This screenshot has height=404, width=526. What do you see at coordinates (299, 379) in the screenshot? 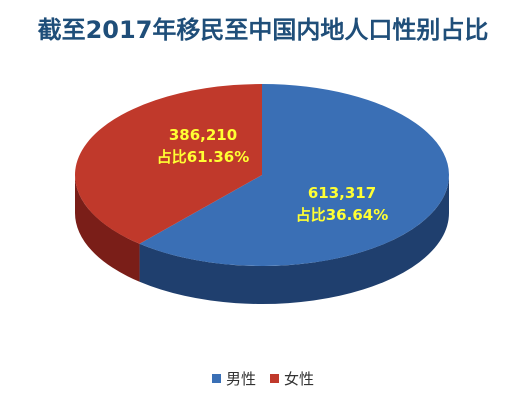
I see `legend-label-female: 女性` at bounding box center [299, 379].